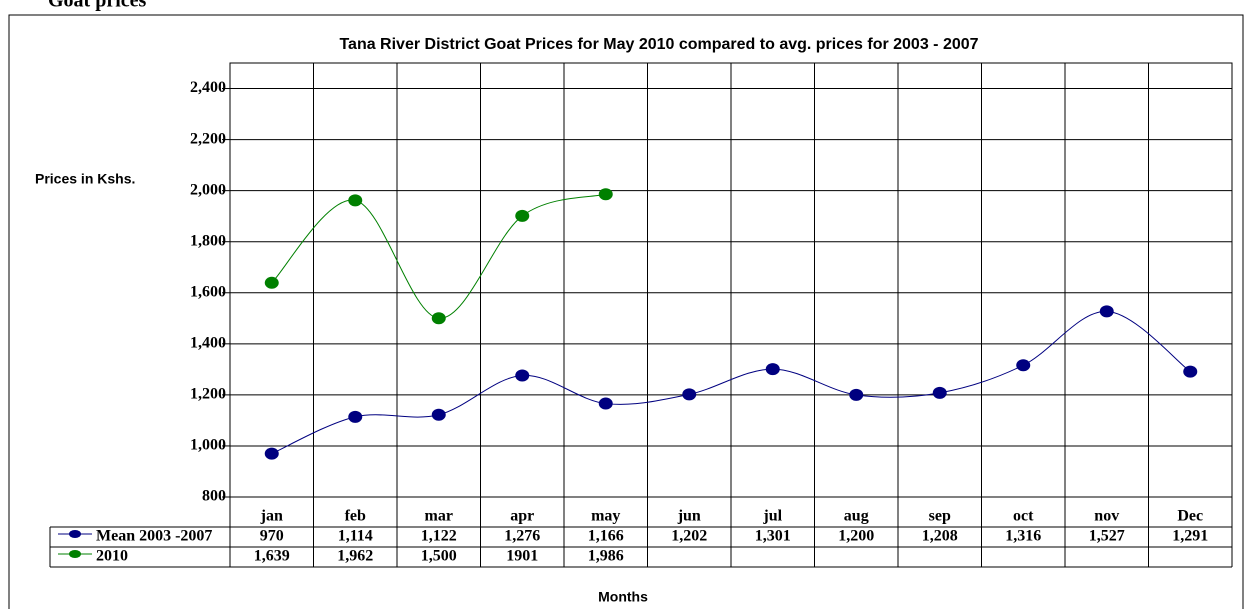 The height and width of the screenshot is (609, 1247). I want to click on y-tick-label: 800, so click(214, 496).